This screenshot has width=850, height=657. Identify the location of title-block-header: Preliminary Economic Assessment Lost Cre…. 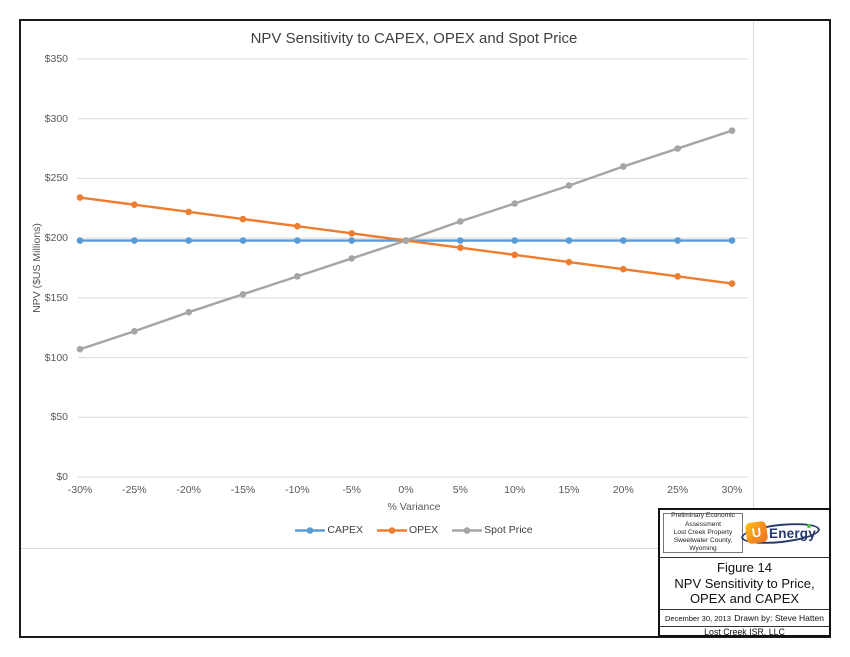
(744, 534).